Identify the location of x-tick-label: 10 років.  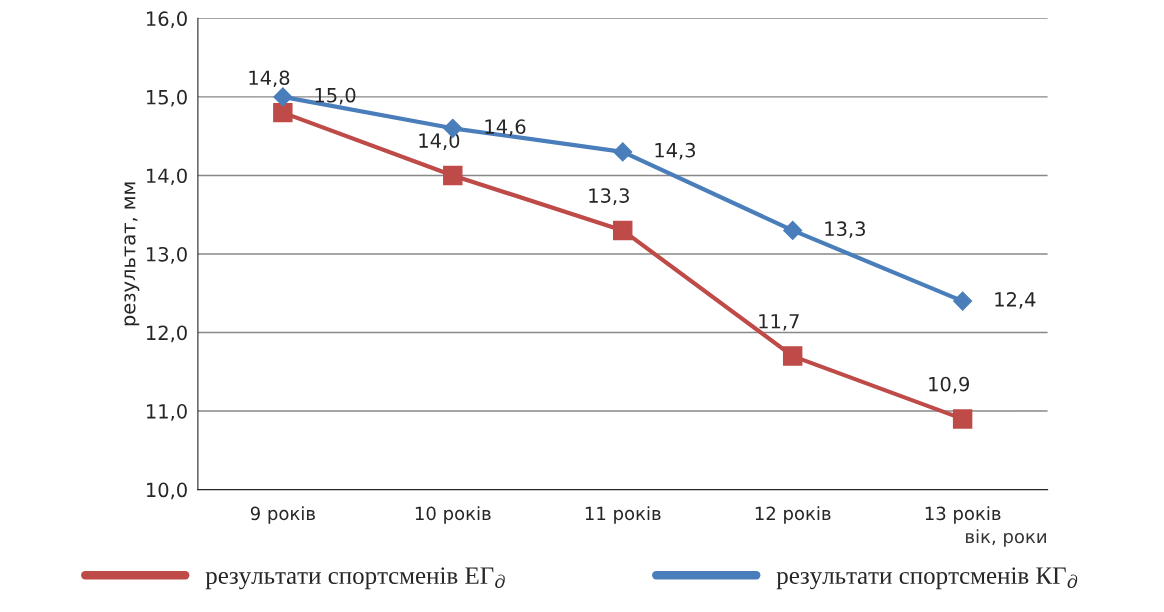
(453, 515).